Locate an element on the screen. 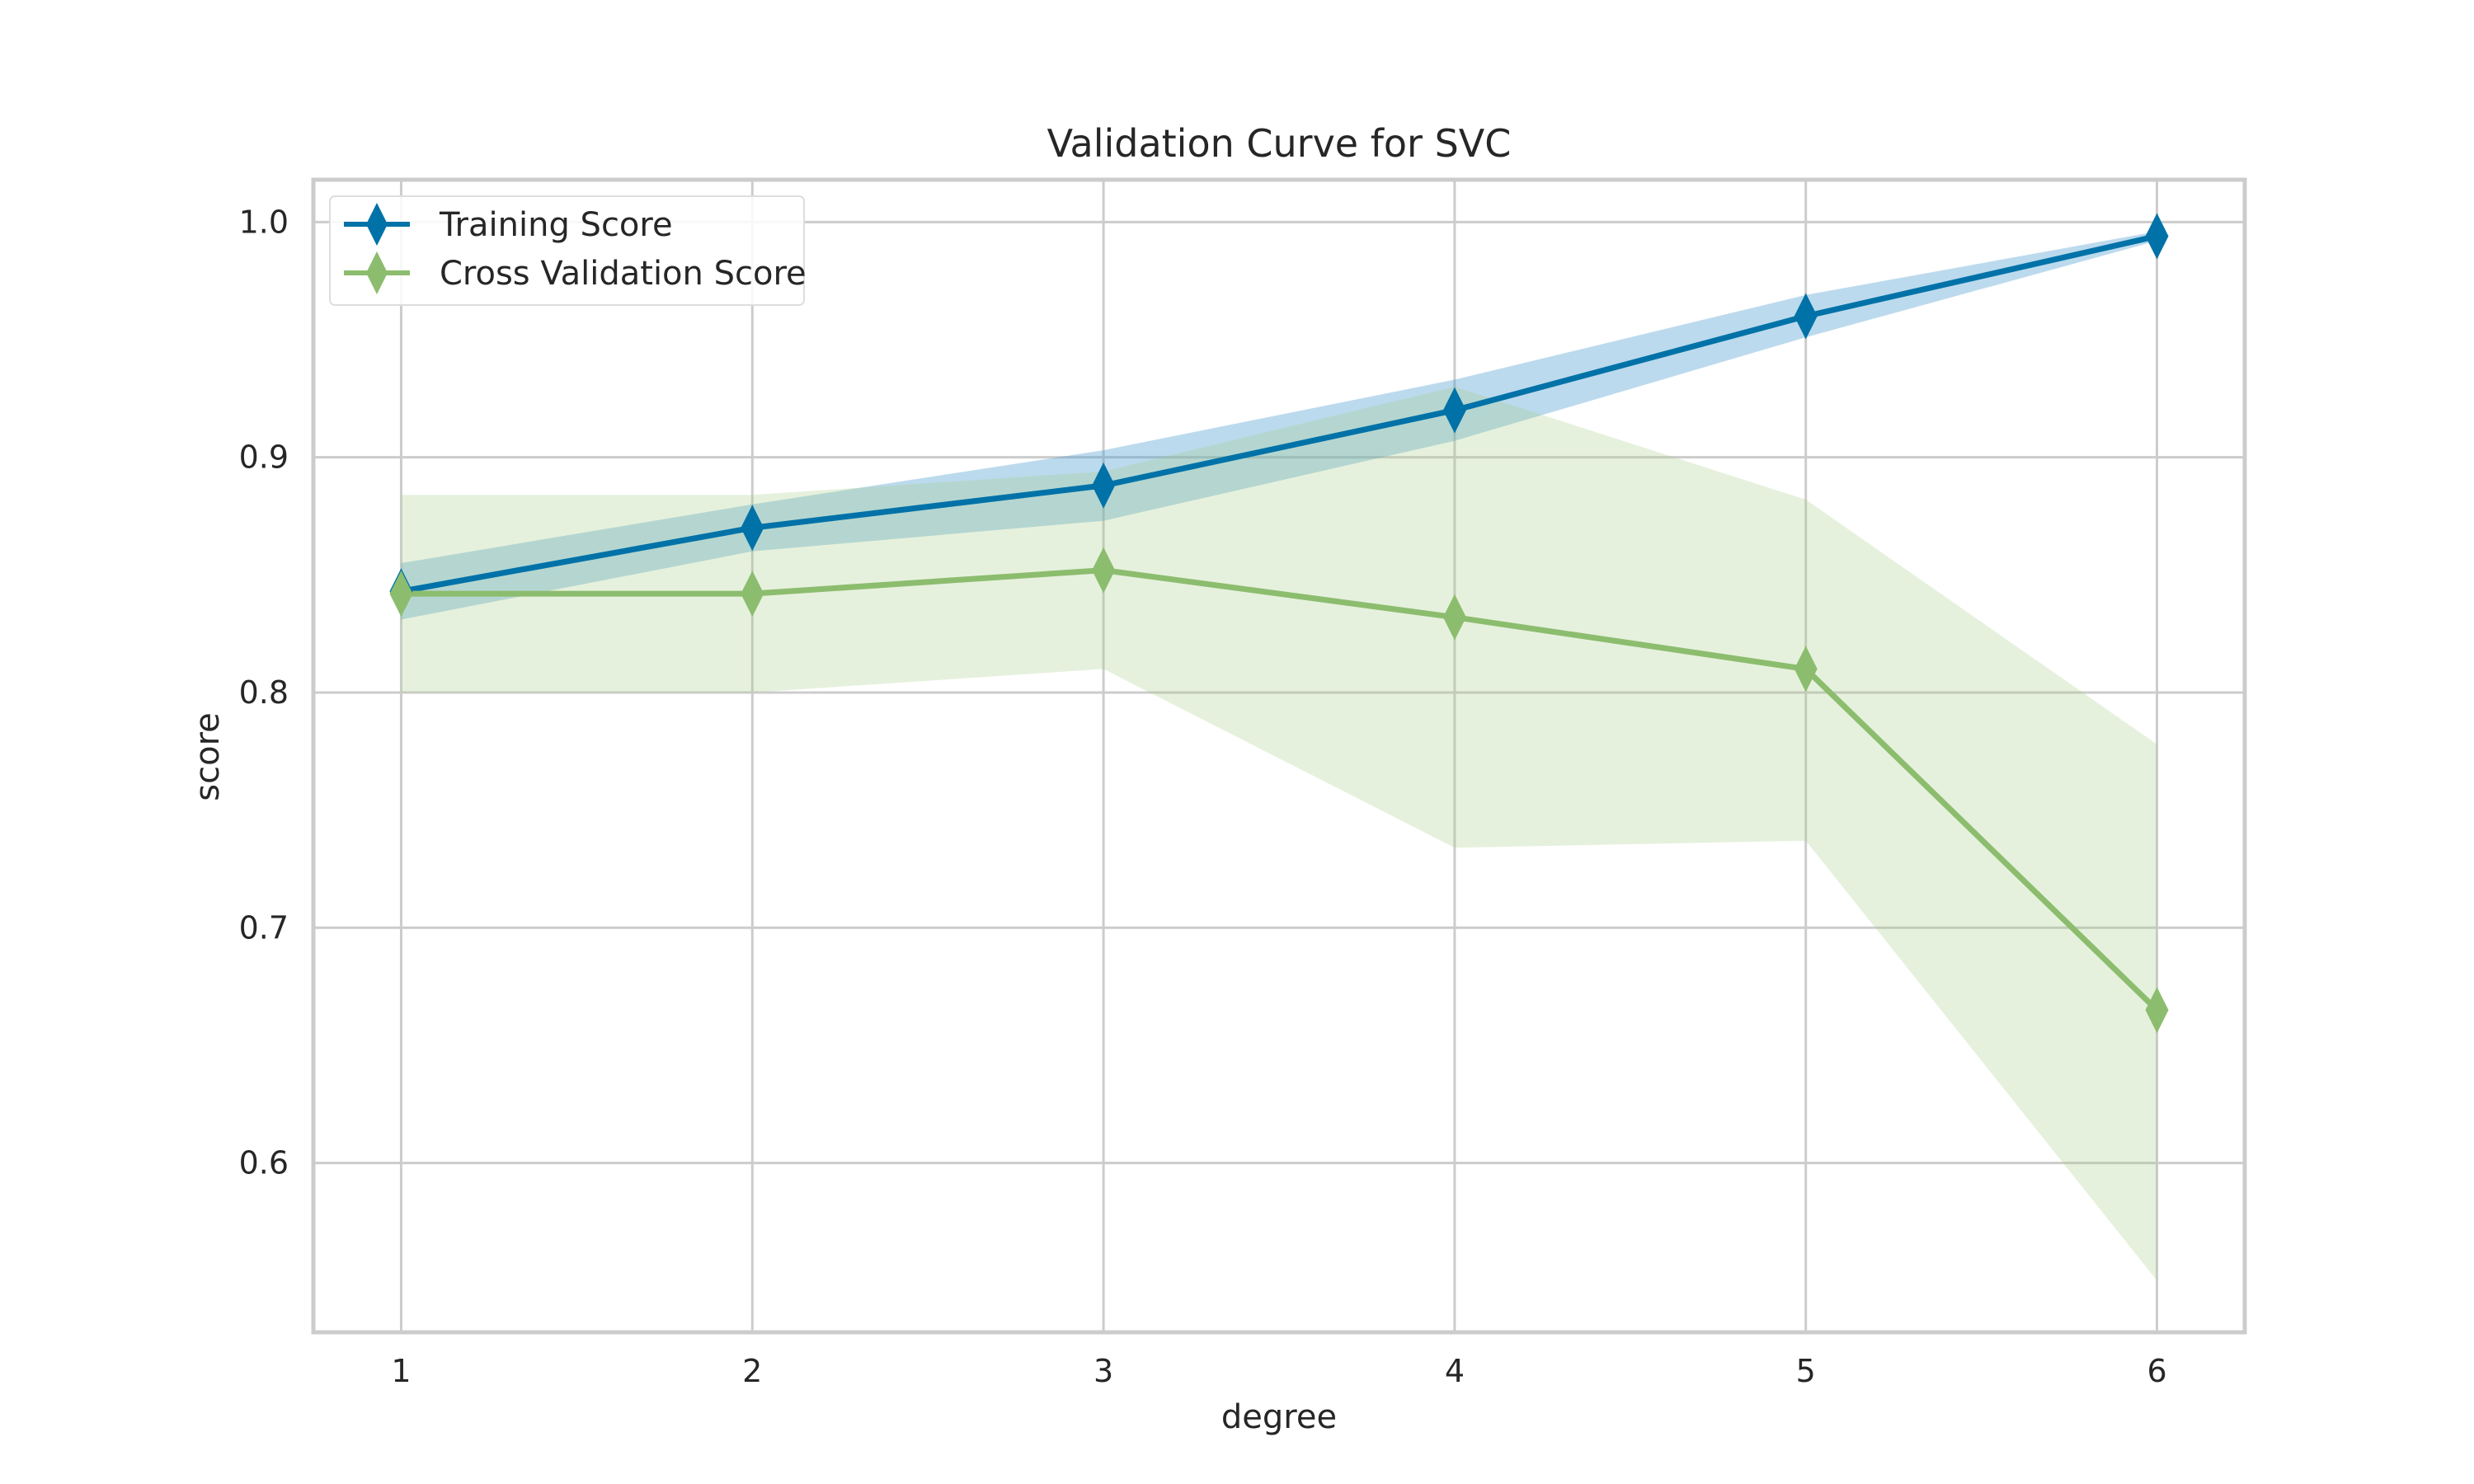 The width and height of the screenshot is (2474, 1484). x-tick-label: 5 is located at coordinates (1806, 1371).